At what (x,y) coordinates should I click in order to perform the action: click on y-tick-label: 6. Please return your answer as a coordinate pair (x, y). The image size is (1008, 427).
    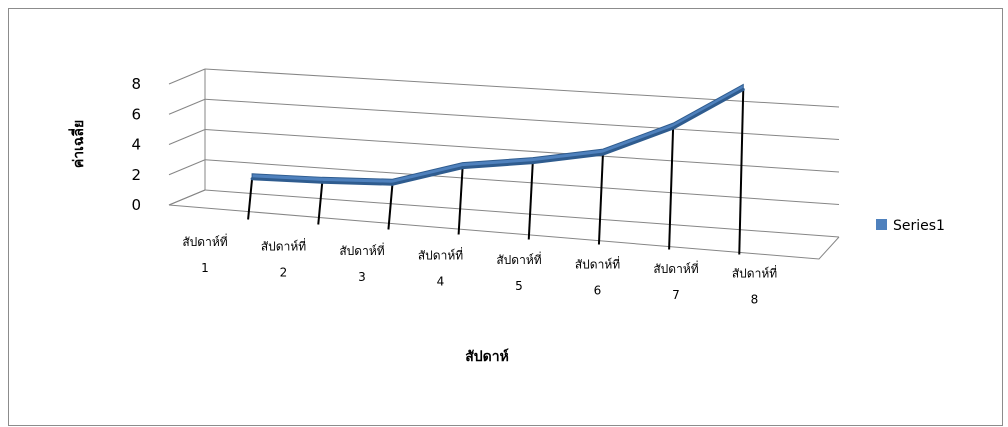
    Looking at the image, I should click on (136, 114).